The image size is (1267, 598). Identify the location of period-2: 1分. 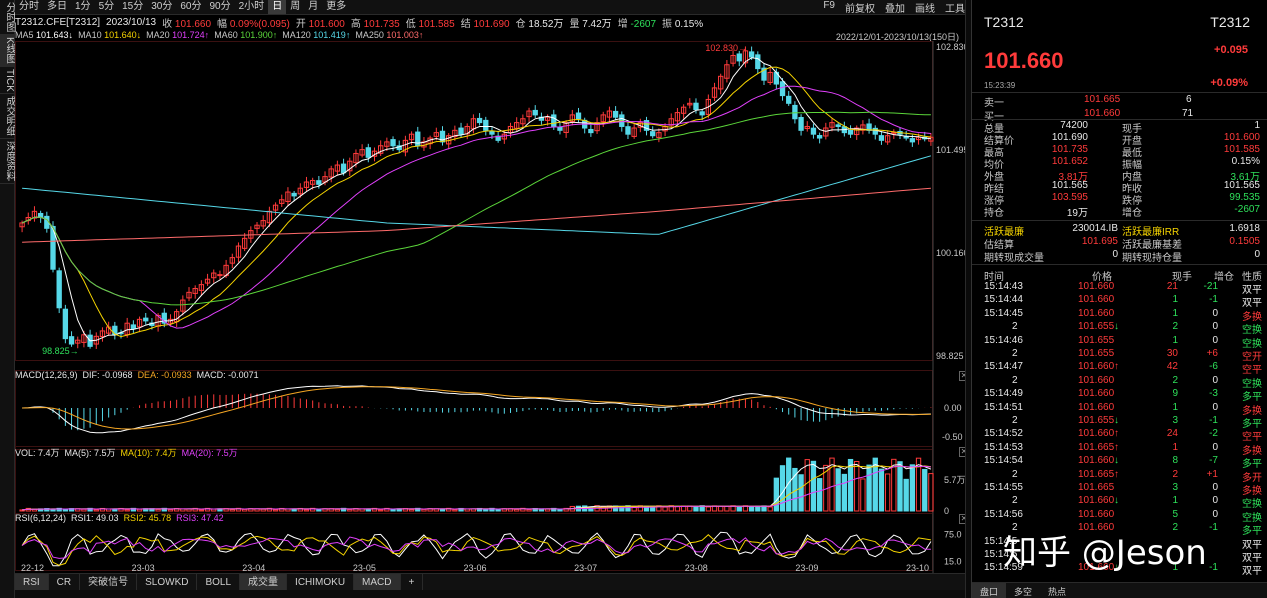
(83, 6).